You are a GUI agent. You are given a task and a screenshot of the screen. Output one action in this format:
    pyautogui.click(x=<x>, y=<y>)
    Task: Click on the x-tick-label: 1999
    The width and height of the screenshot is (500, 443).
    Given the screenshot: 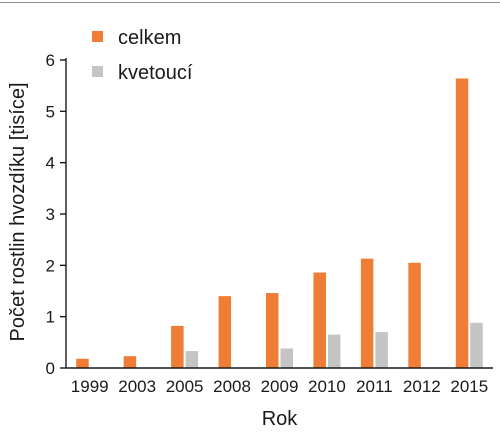 What is the action you would take?
    pyautogui.click(x=90, y=386)
    